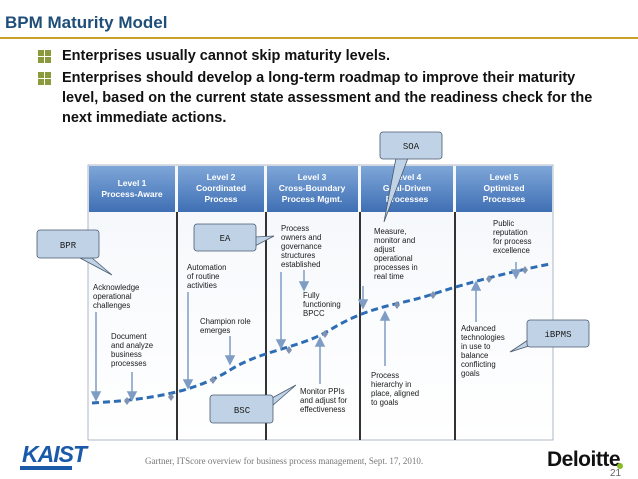 This screenshot has height=479, width=638. What do you see at coordinates (616, 473) in the screenshot?
I see `page-number: 21` at bounding box center [616, 473].